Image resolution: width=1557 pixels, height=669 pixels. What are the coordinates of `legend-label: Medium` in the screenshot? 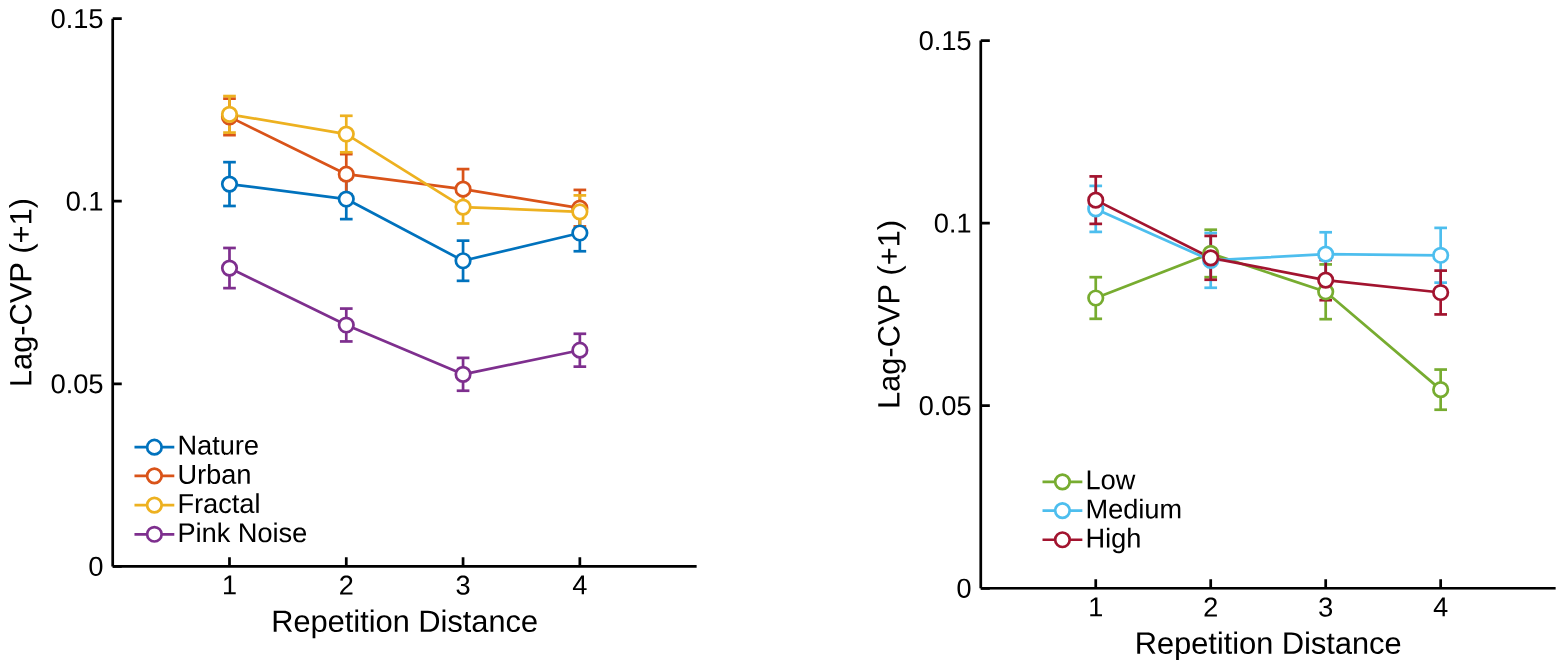 It's located at (1134, 508).